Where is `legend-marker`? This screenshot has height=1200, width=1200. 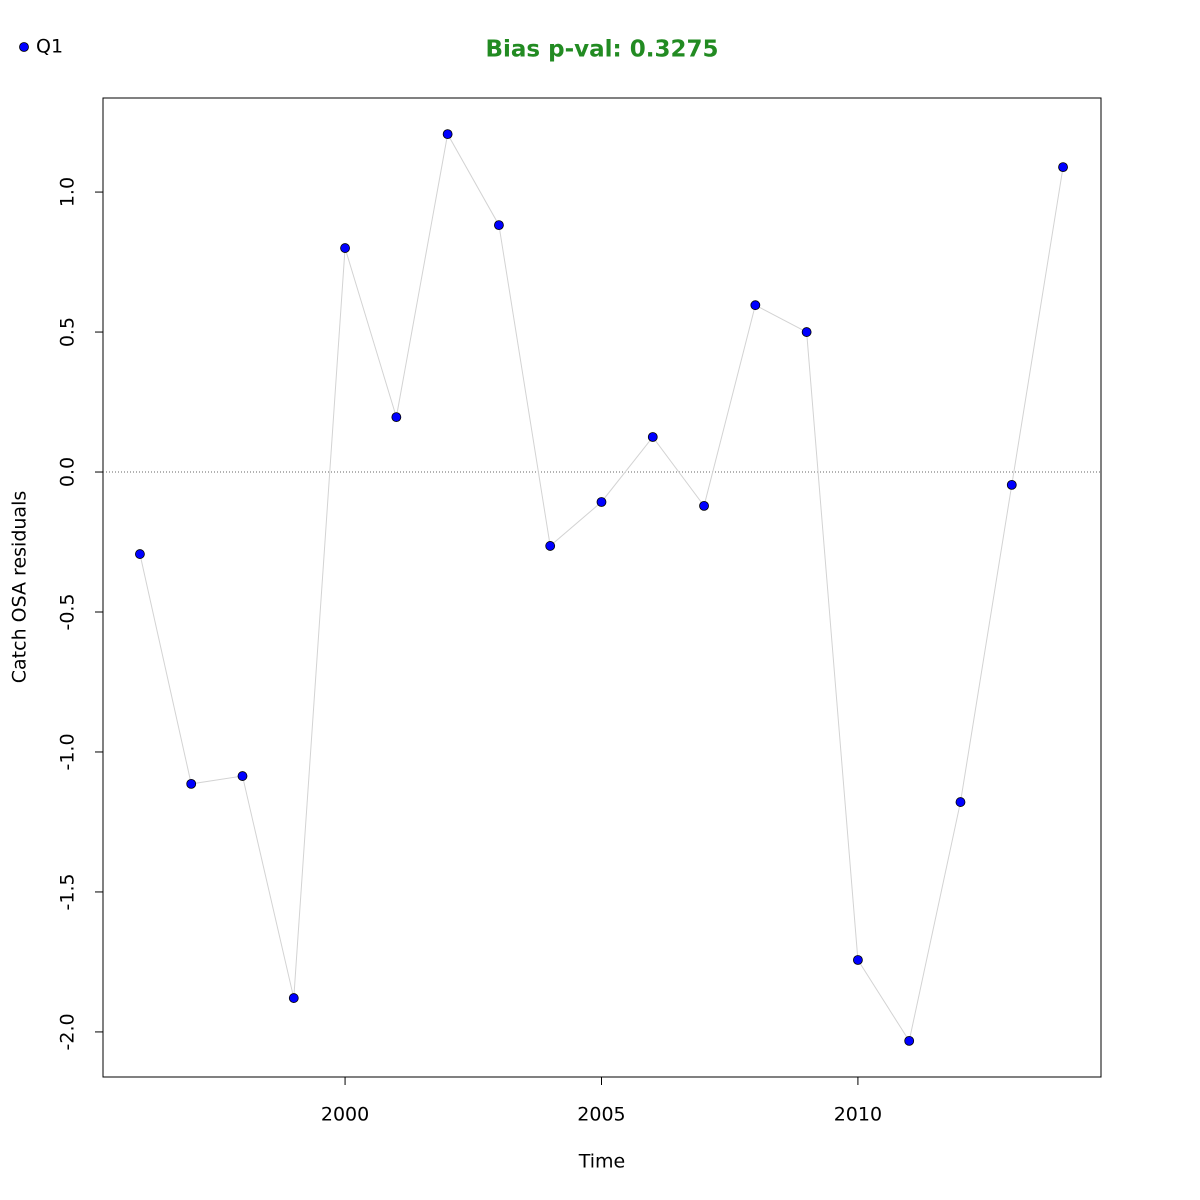
legend-marker is located at coordinates (24, 47).